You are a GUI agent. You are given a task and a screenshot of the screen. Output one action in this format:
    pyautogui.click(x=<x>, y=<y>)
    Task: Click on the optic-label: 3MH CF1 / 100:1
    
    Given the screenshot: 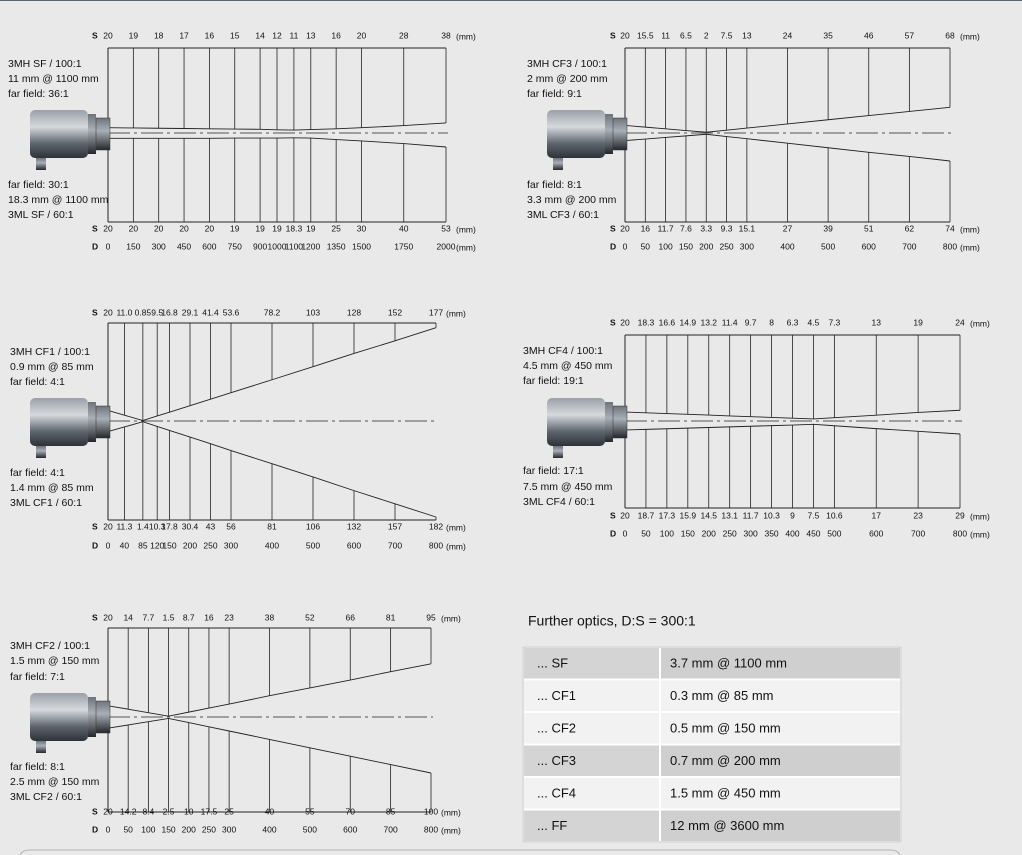 What is the action you would take?
    pyautogui.click(x=50, y=352)
    